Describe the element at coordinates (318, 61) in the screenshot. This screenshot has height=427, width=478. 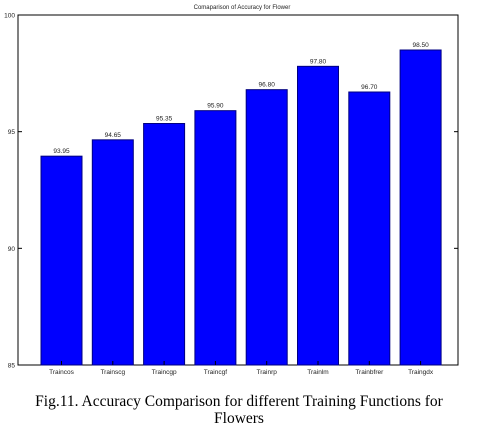
I see `bar-value-label: 97.80` at that location.